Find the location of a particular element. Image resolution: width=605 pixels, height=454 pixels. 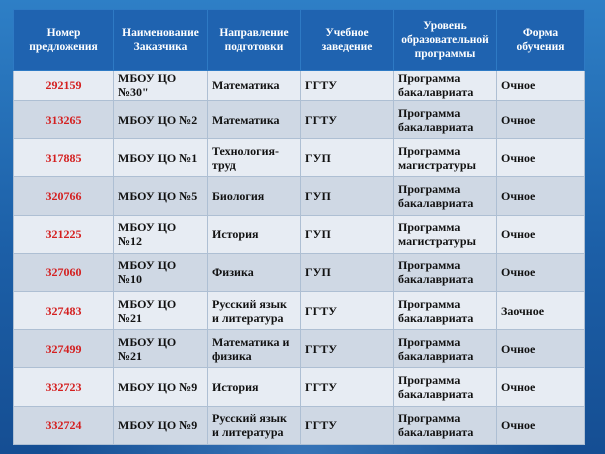

header-institution: Учебное заведение is located at coordinates (347, 40).